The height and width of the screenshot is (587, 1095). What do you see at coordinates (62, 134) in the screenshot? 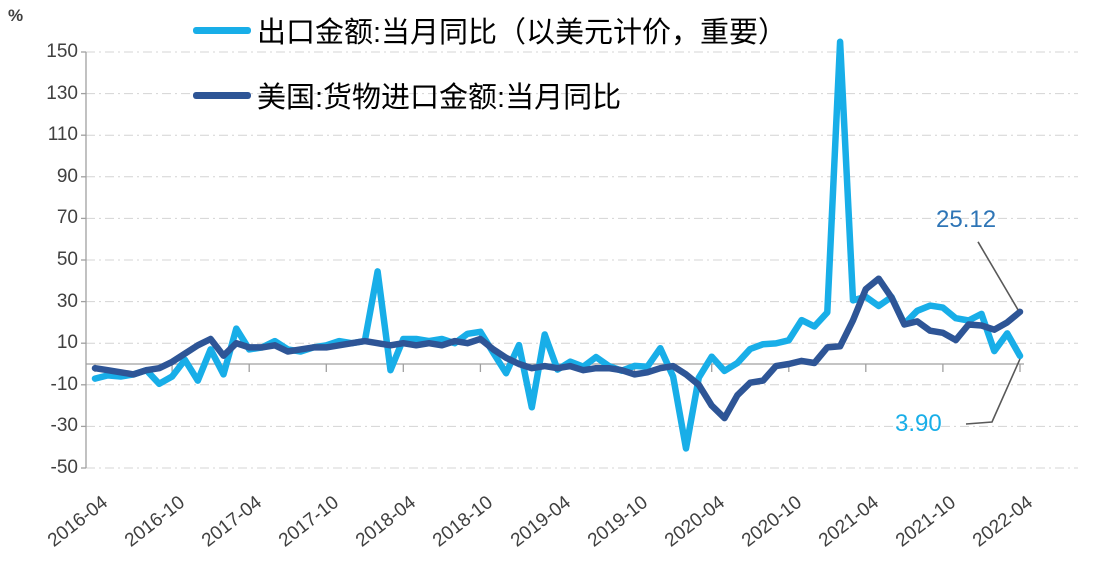
I see `y-tick-label: 110` at bounding box center [62, 134].